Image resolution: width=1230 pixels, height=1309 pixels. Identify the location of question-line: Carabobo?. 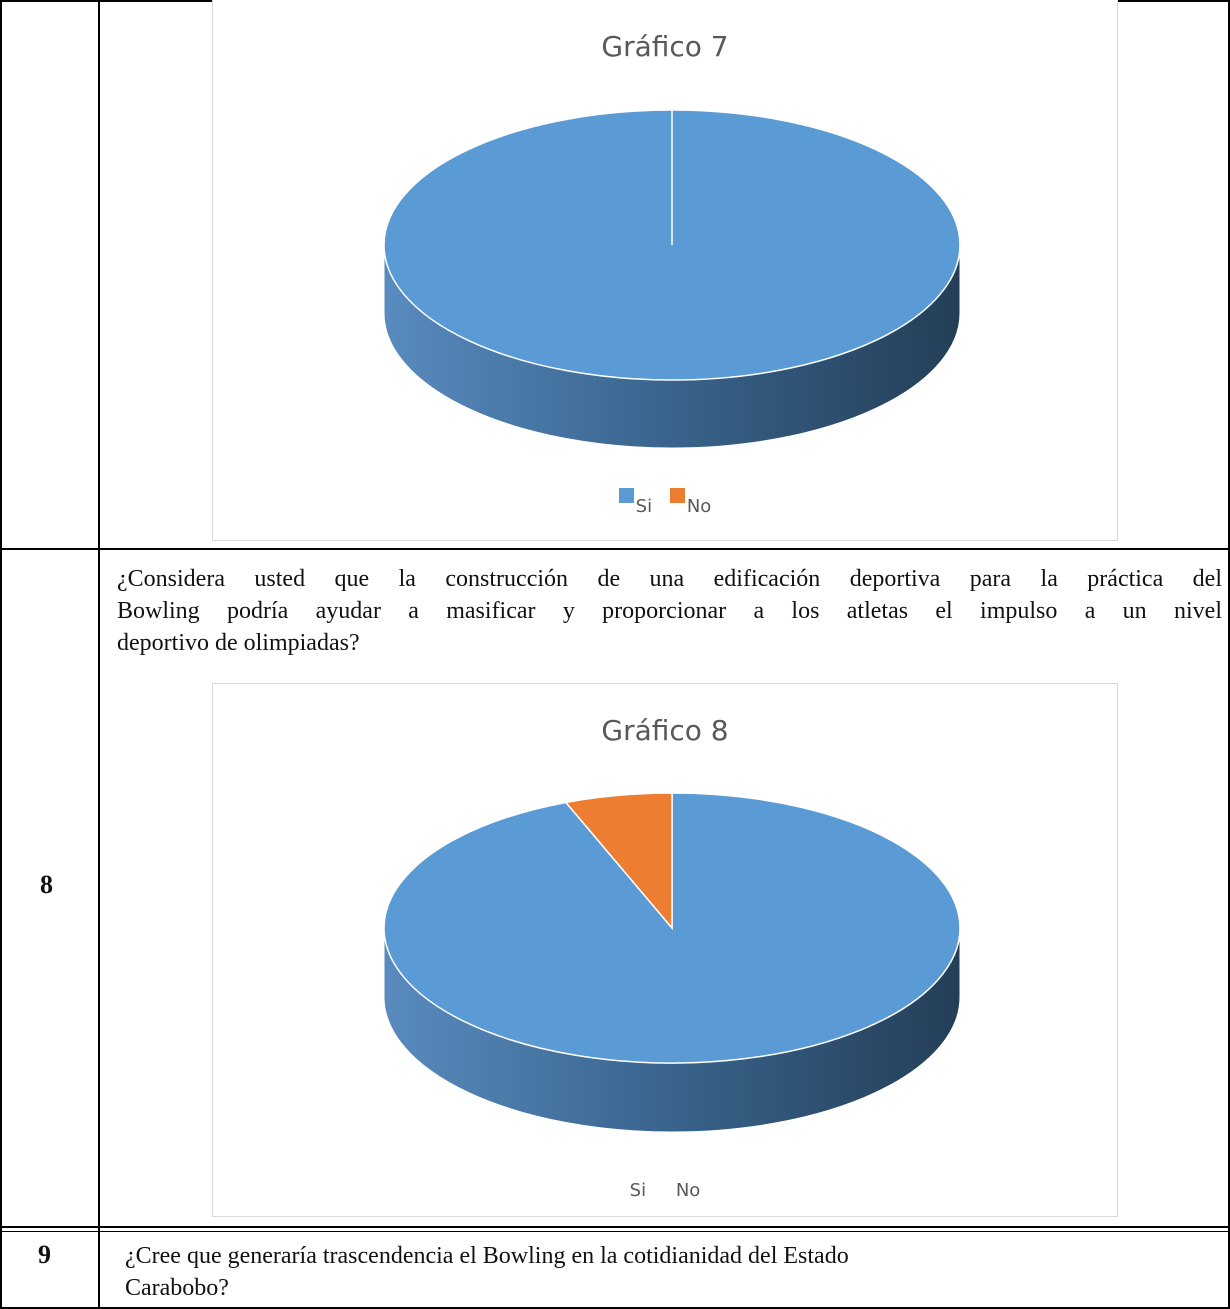
(177, 1288).